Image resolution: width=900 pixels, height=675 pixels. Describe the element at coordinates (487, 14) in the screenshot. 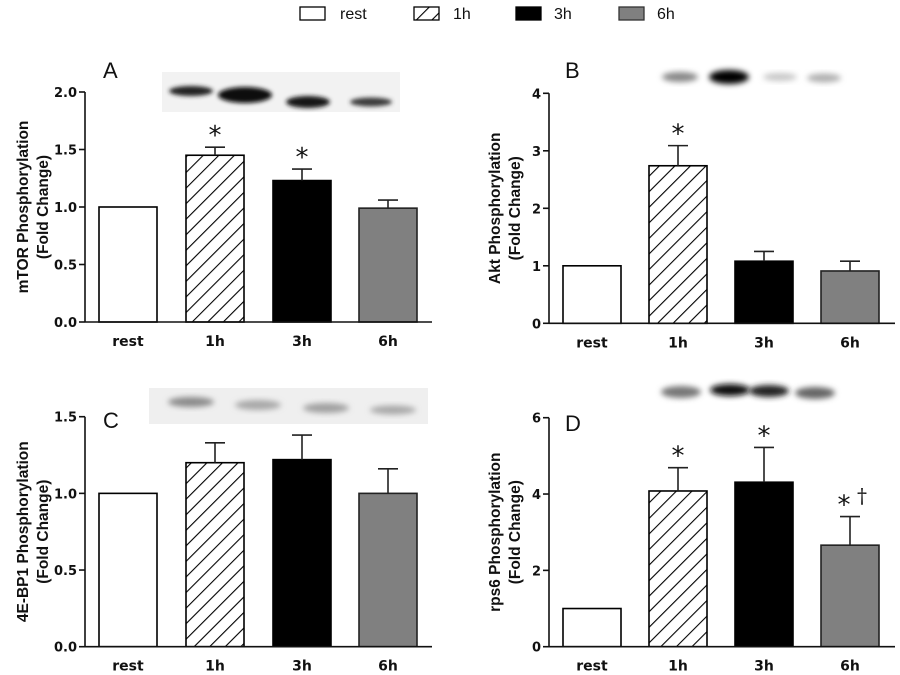

I see `legend: rest 1h 3h 6h` at that location.